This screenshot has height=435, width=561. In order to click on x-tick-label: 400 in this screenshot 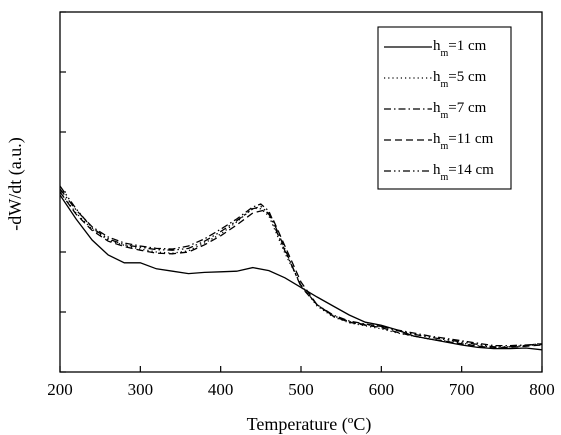, I will do `click(221, 389)`.